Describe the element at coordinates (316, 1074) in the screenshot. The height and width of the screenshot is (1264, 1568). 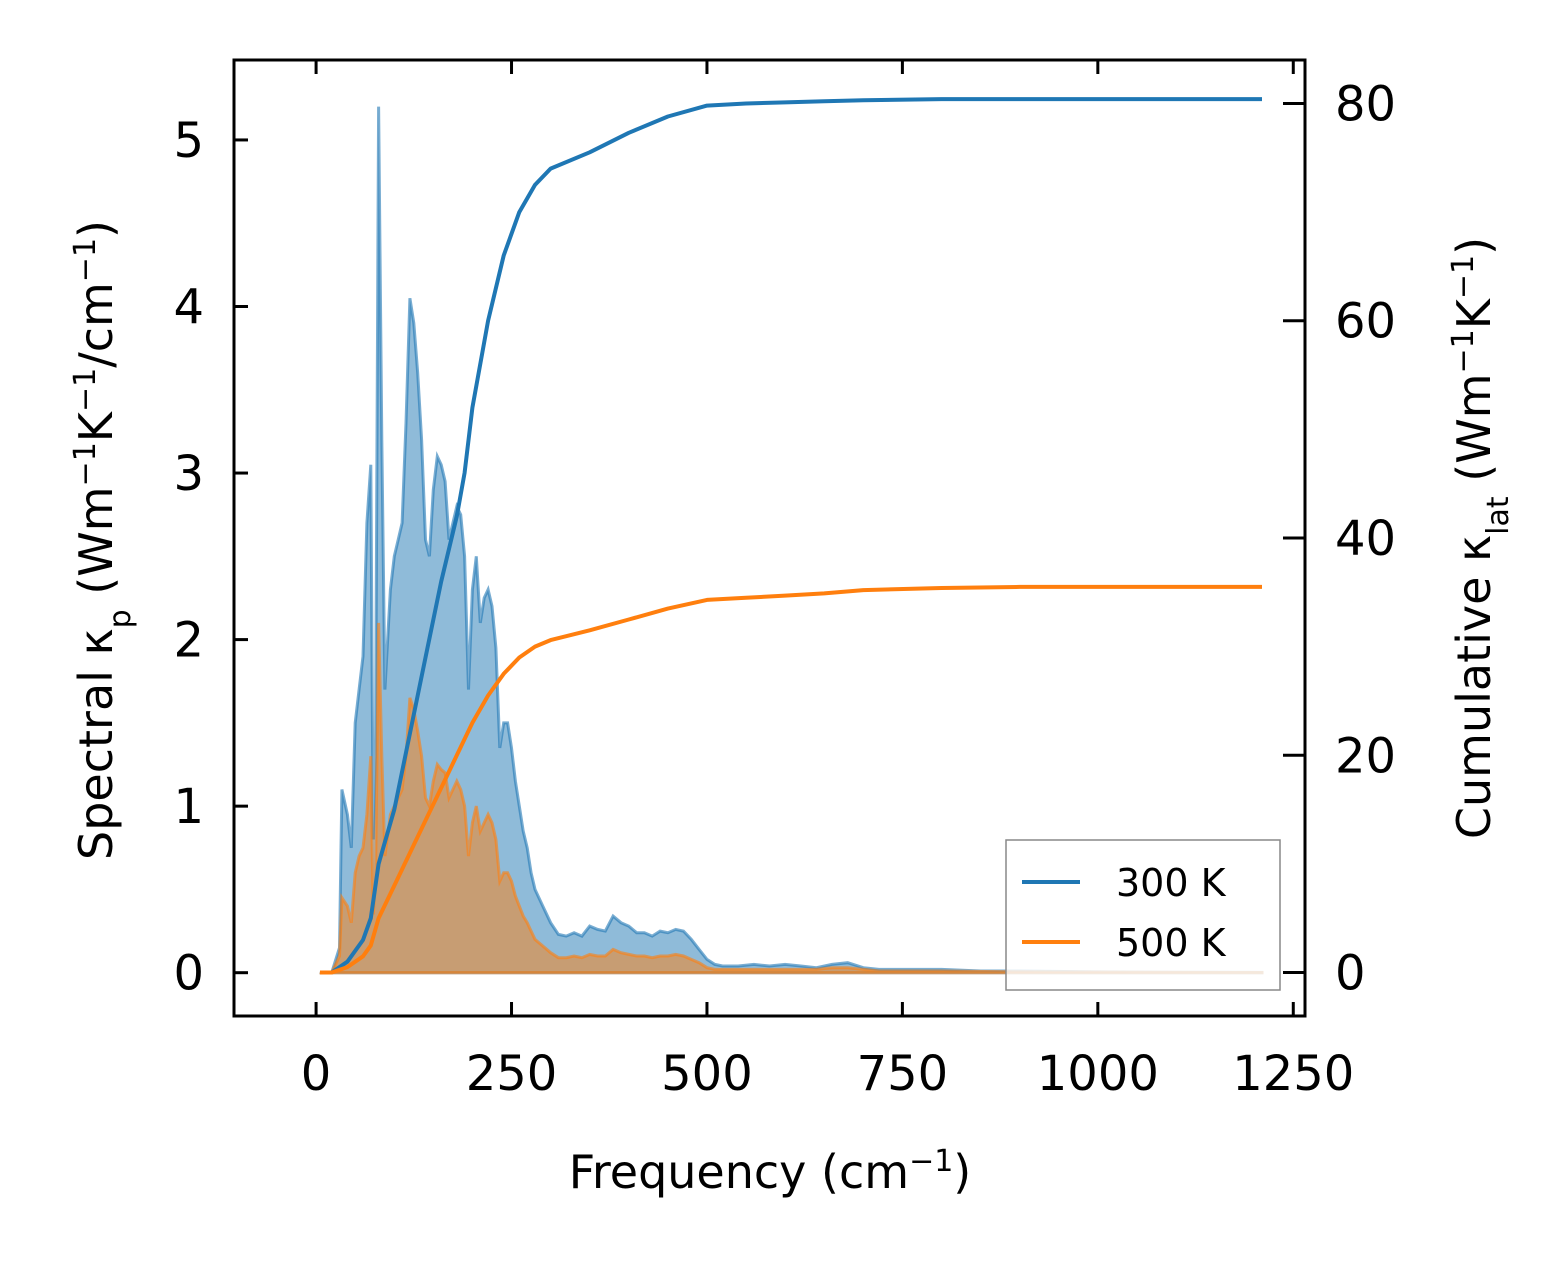
I see `x-tick-label: 0` at that location.